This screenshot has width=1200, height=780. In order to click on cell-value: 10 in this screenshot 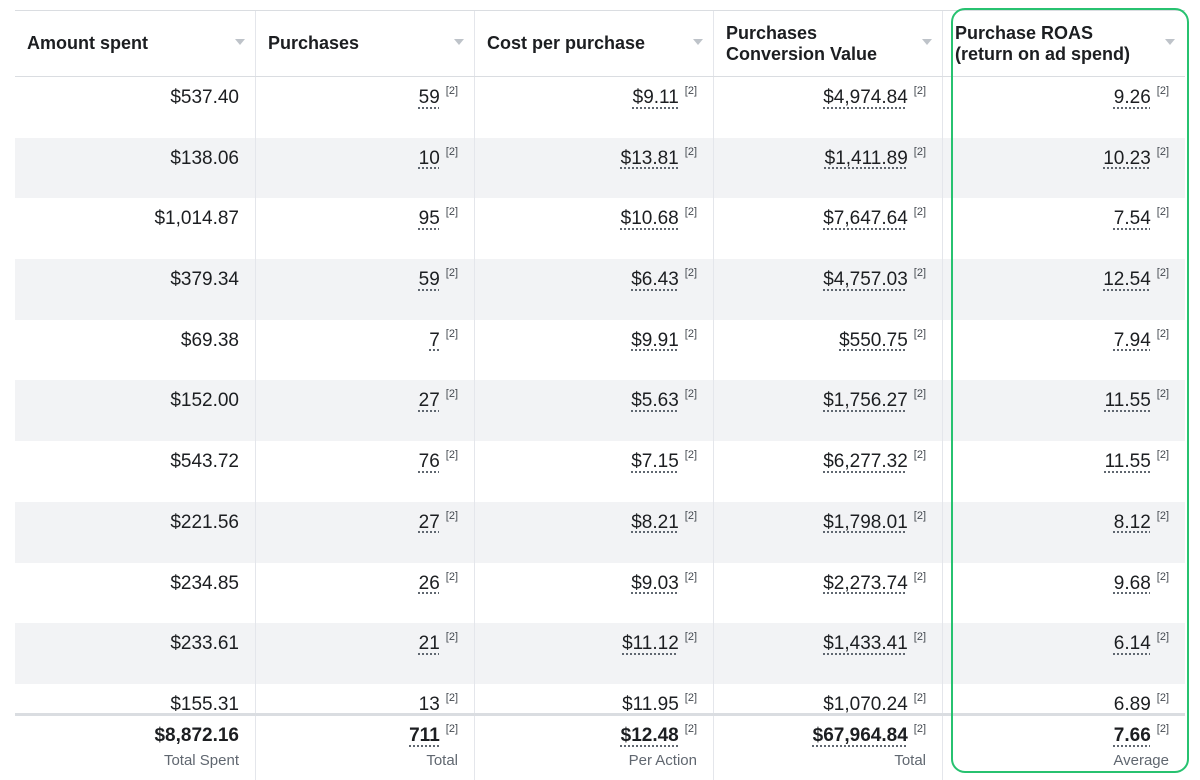, I will do `click(429, 158)`.